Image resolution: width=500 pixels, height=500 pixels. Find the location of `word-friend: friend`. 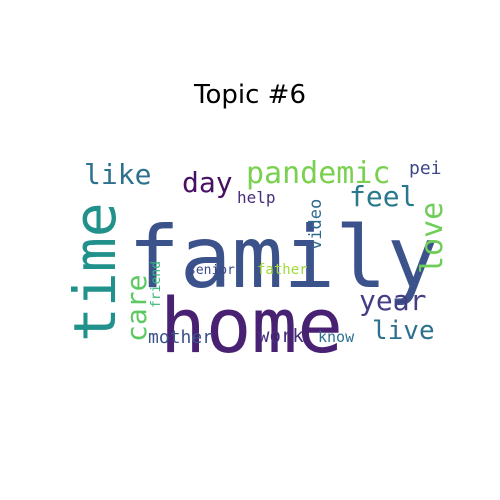

word-friend: friend is located at coordinates (156, 284).